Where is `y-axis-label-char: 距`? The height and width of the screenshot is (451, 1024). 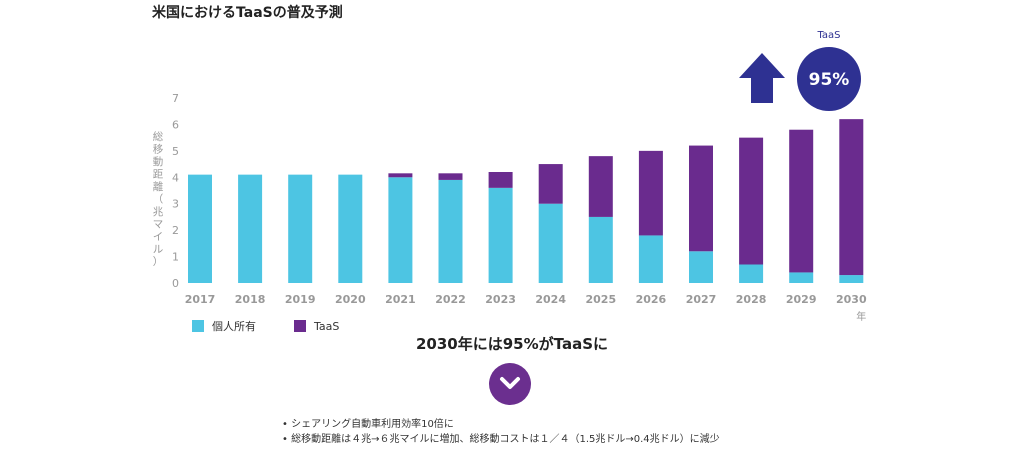
y-axis-label-char: 距 is located at coordinates (158, 175).